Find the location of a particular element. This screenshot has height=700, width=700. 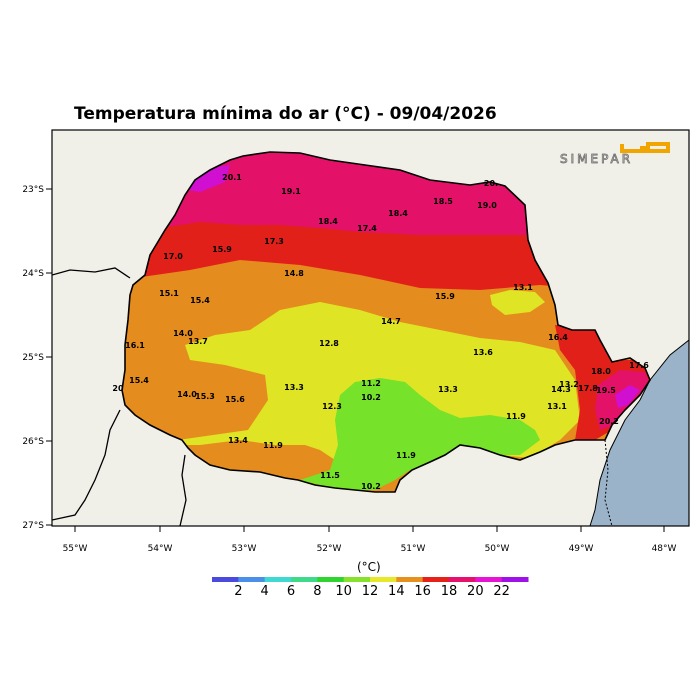

station-value: 16.1 is located at coordinates (135, 345).